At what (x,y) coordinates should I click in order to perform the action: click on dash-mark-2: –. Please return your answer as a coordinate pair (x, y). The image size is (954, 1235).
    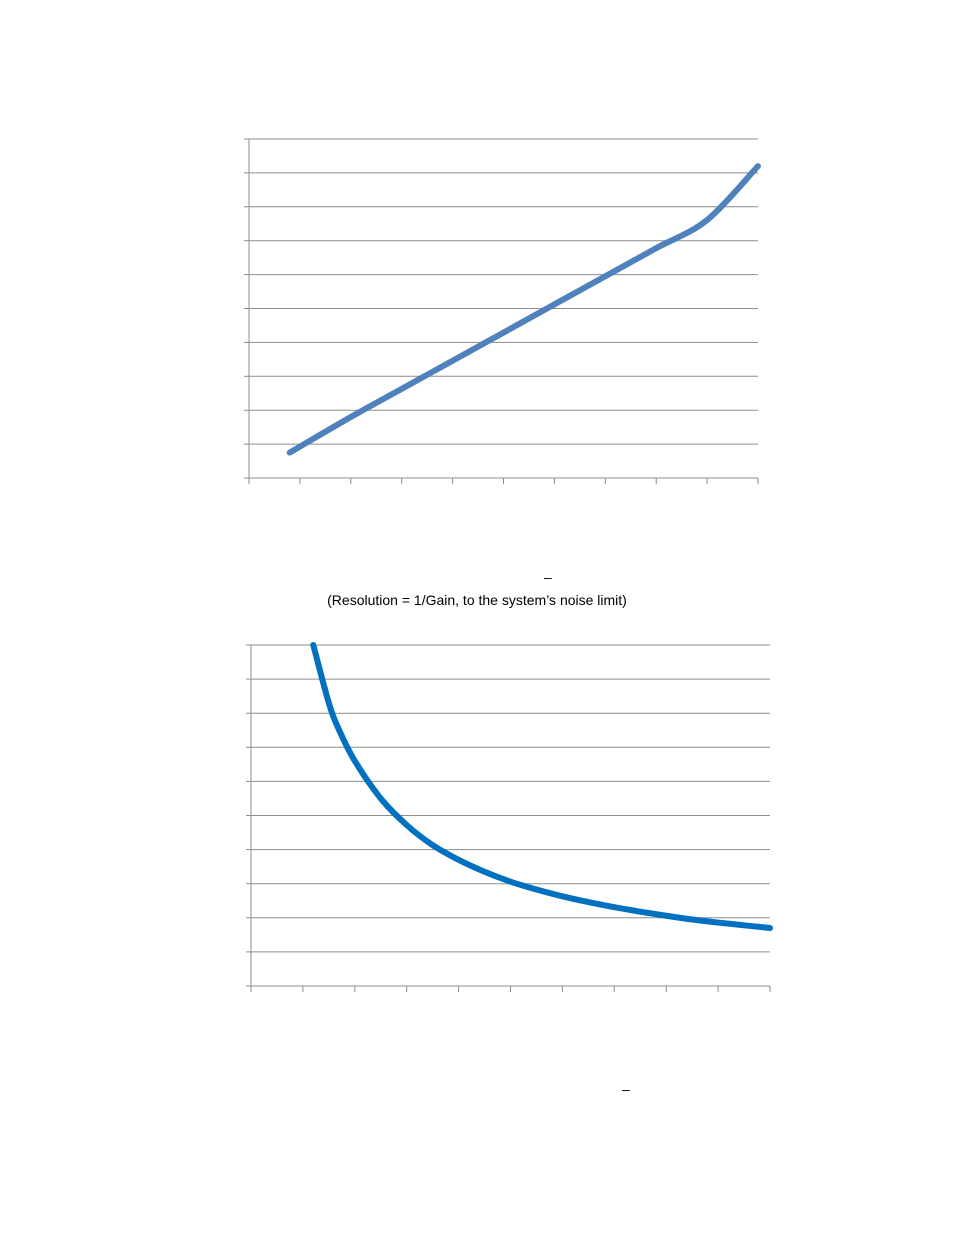
    Looking at the image, I should click on (626, 1089).